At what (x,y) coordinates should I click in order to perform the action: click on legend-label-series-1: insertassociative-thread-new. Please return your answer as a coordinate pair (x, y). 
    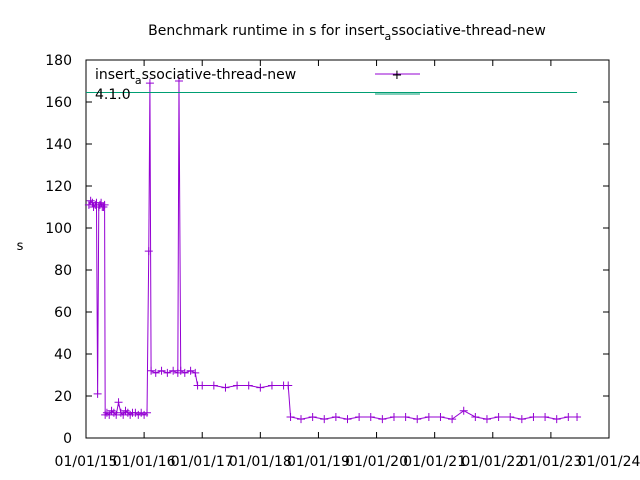
    Looking at the image, I should click on (195, 77).